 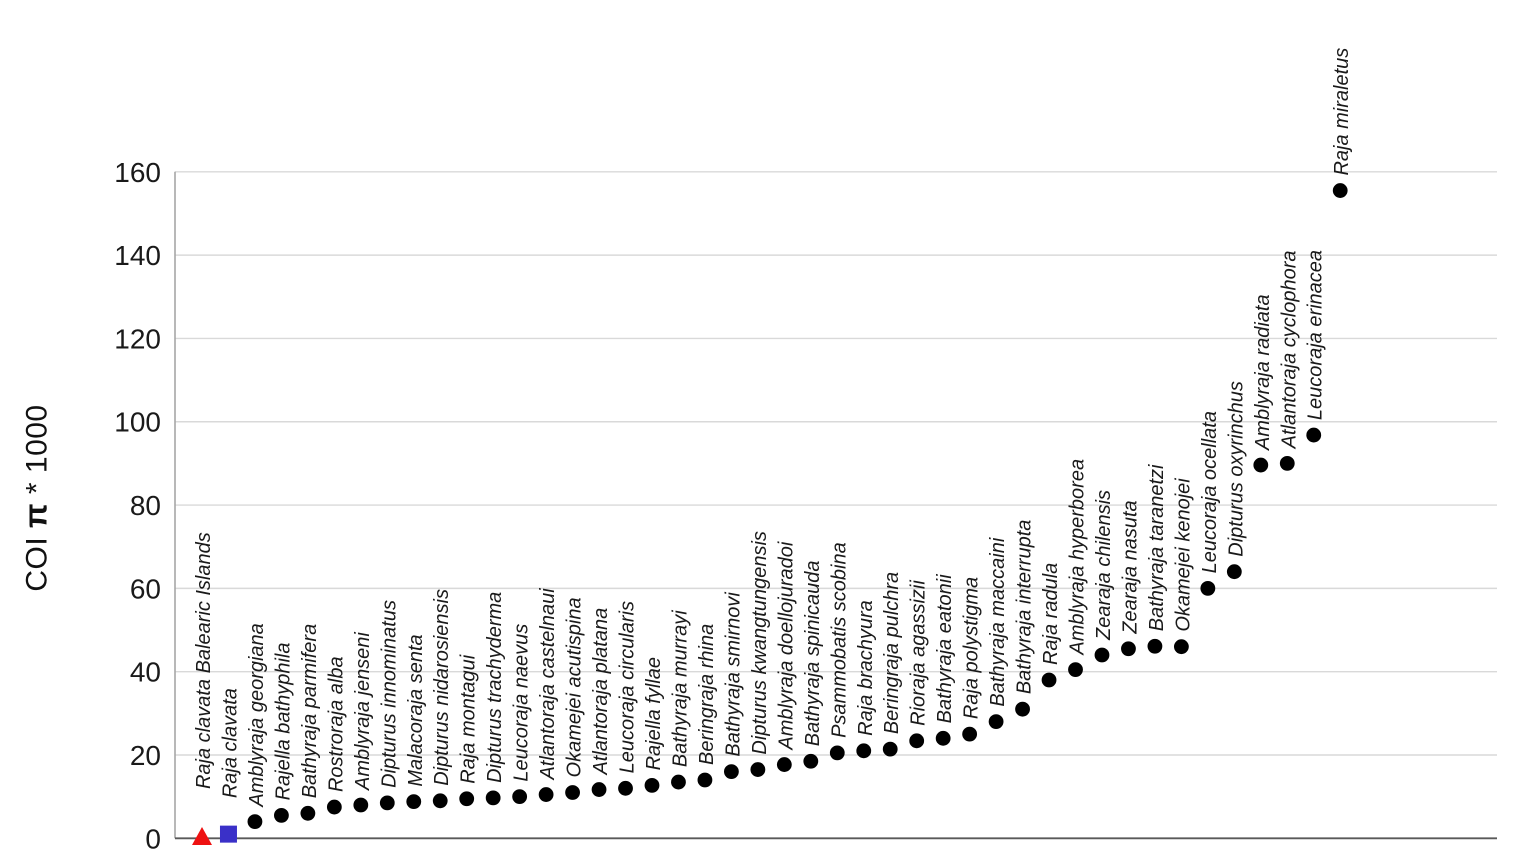 I want to click on species-label: Dipturus trachyderma, so click(x=495, y=687).